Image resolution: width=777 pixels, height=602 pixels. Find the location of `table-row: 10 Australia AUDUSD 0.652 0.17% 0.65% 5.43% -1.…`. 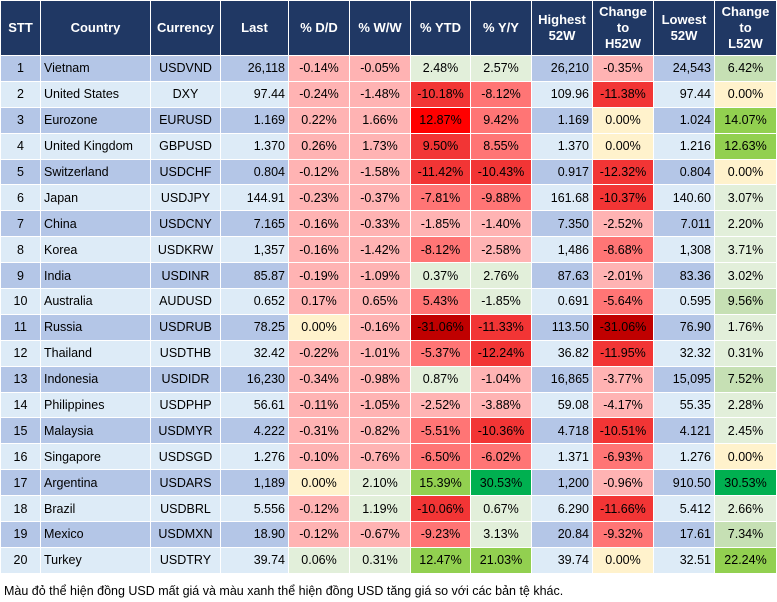

table-row: 10 Australia AUDUSD 0.652 0.17% 0.65% 5.43% -1.… is located at coordinates (388, 301).